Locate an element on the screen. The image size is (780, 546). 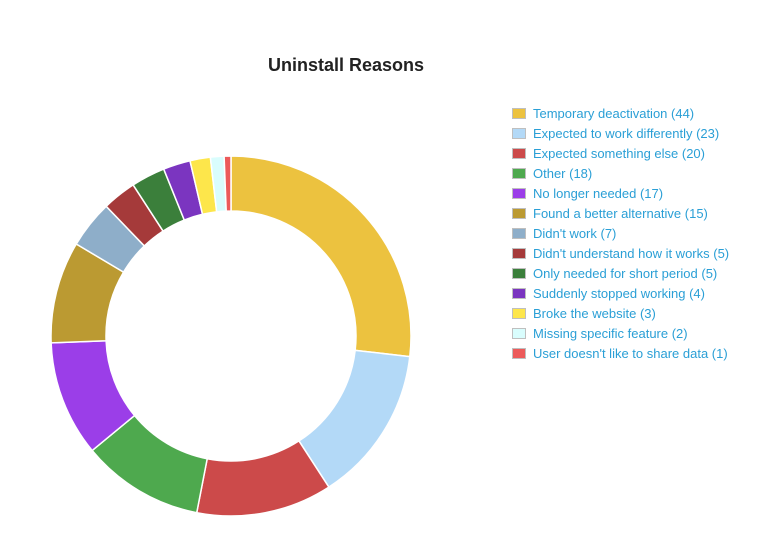
legend-item-3: Other (18) is located at coordinates (620, 173).